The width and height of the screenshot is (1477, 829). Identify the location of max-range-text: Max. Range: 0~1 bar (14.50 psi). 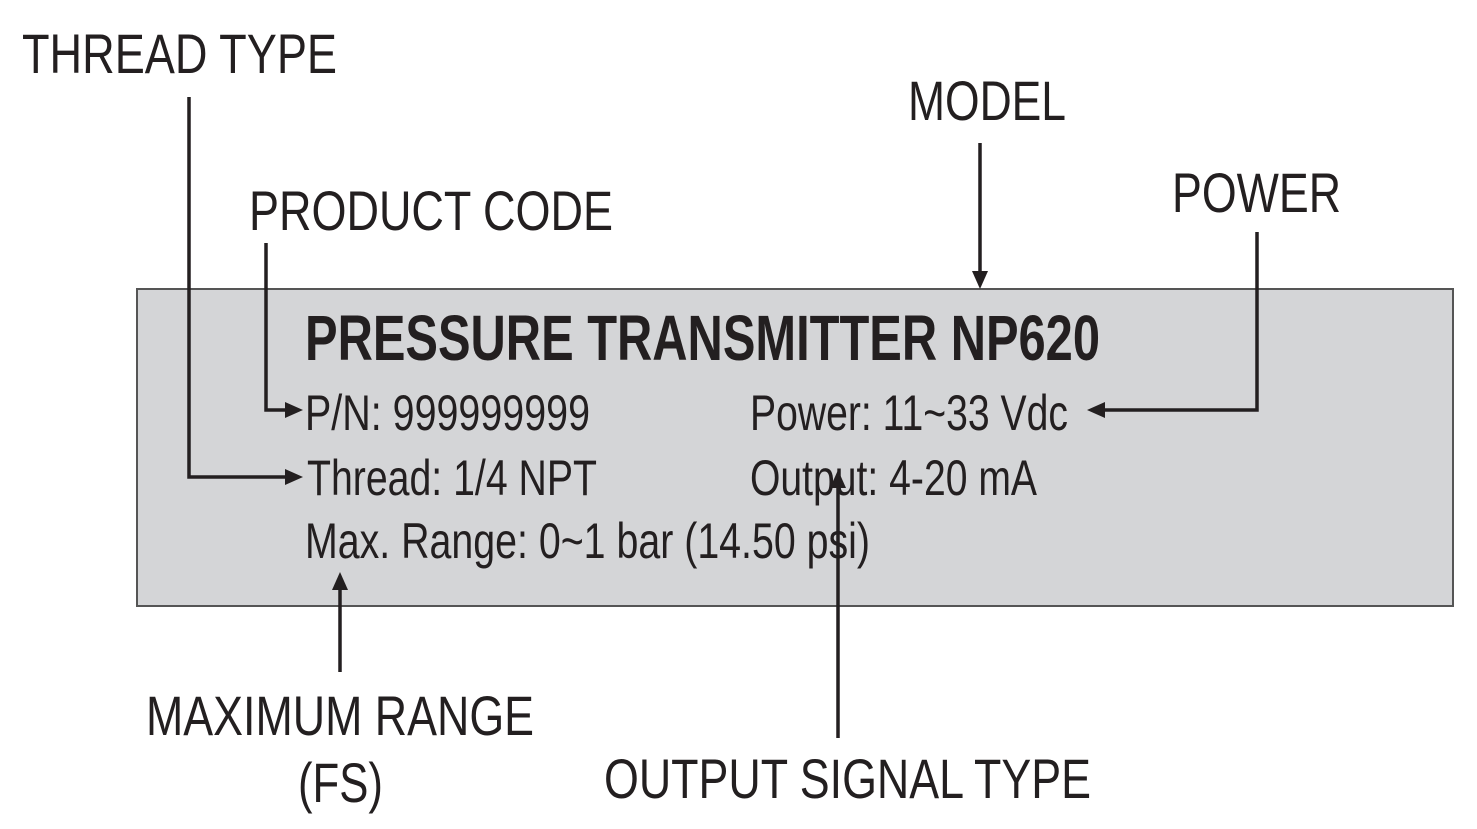
(587, 541).